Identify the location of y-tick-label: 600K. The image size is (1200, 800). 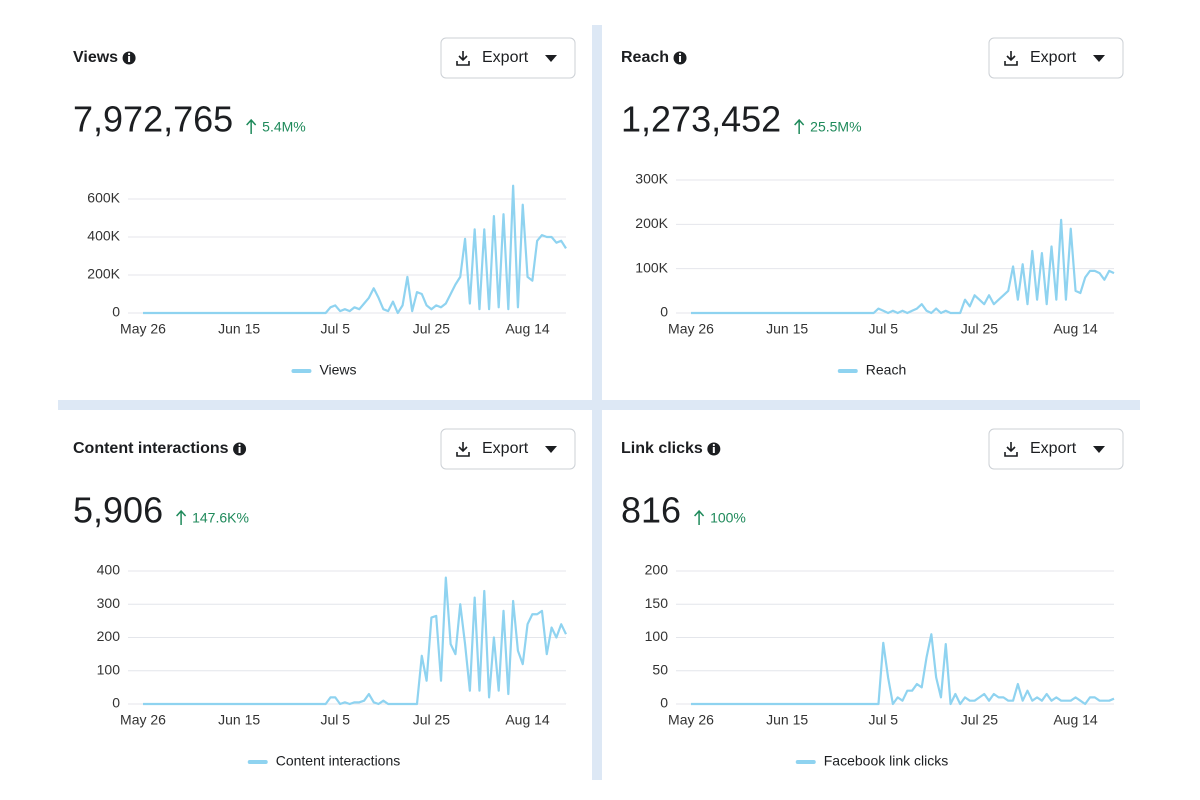
(103, 198).